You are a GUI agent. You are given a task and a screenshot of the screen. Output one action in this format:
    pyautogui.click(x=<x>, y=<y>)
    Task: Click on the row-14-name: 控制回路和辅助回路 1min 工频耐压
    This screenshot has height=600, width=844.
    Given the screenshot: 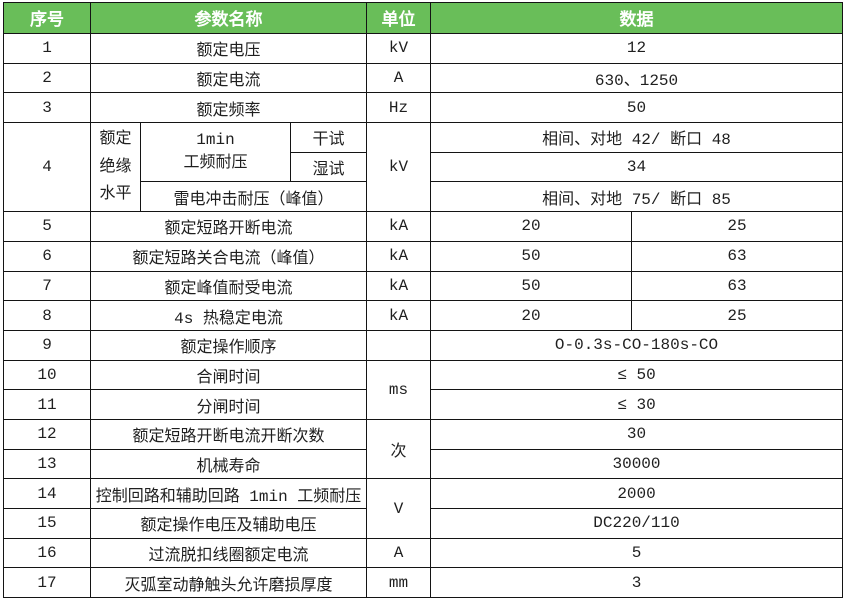 What is the action you would take?
    pyautogui.click(x=228, y=493)
    